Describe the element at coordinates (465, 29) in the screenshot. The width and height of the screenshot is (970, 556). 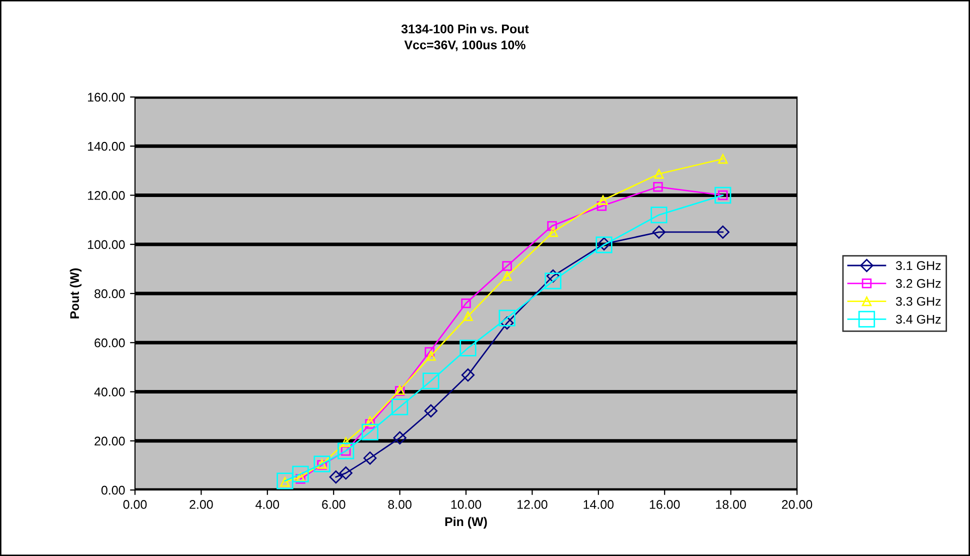
I see `chart-title: 3134-100 Pin vs. Pout` at that location.